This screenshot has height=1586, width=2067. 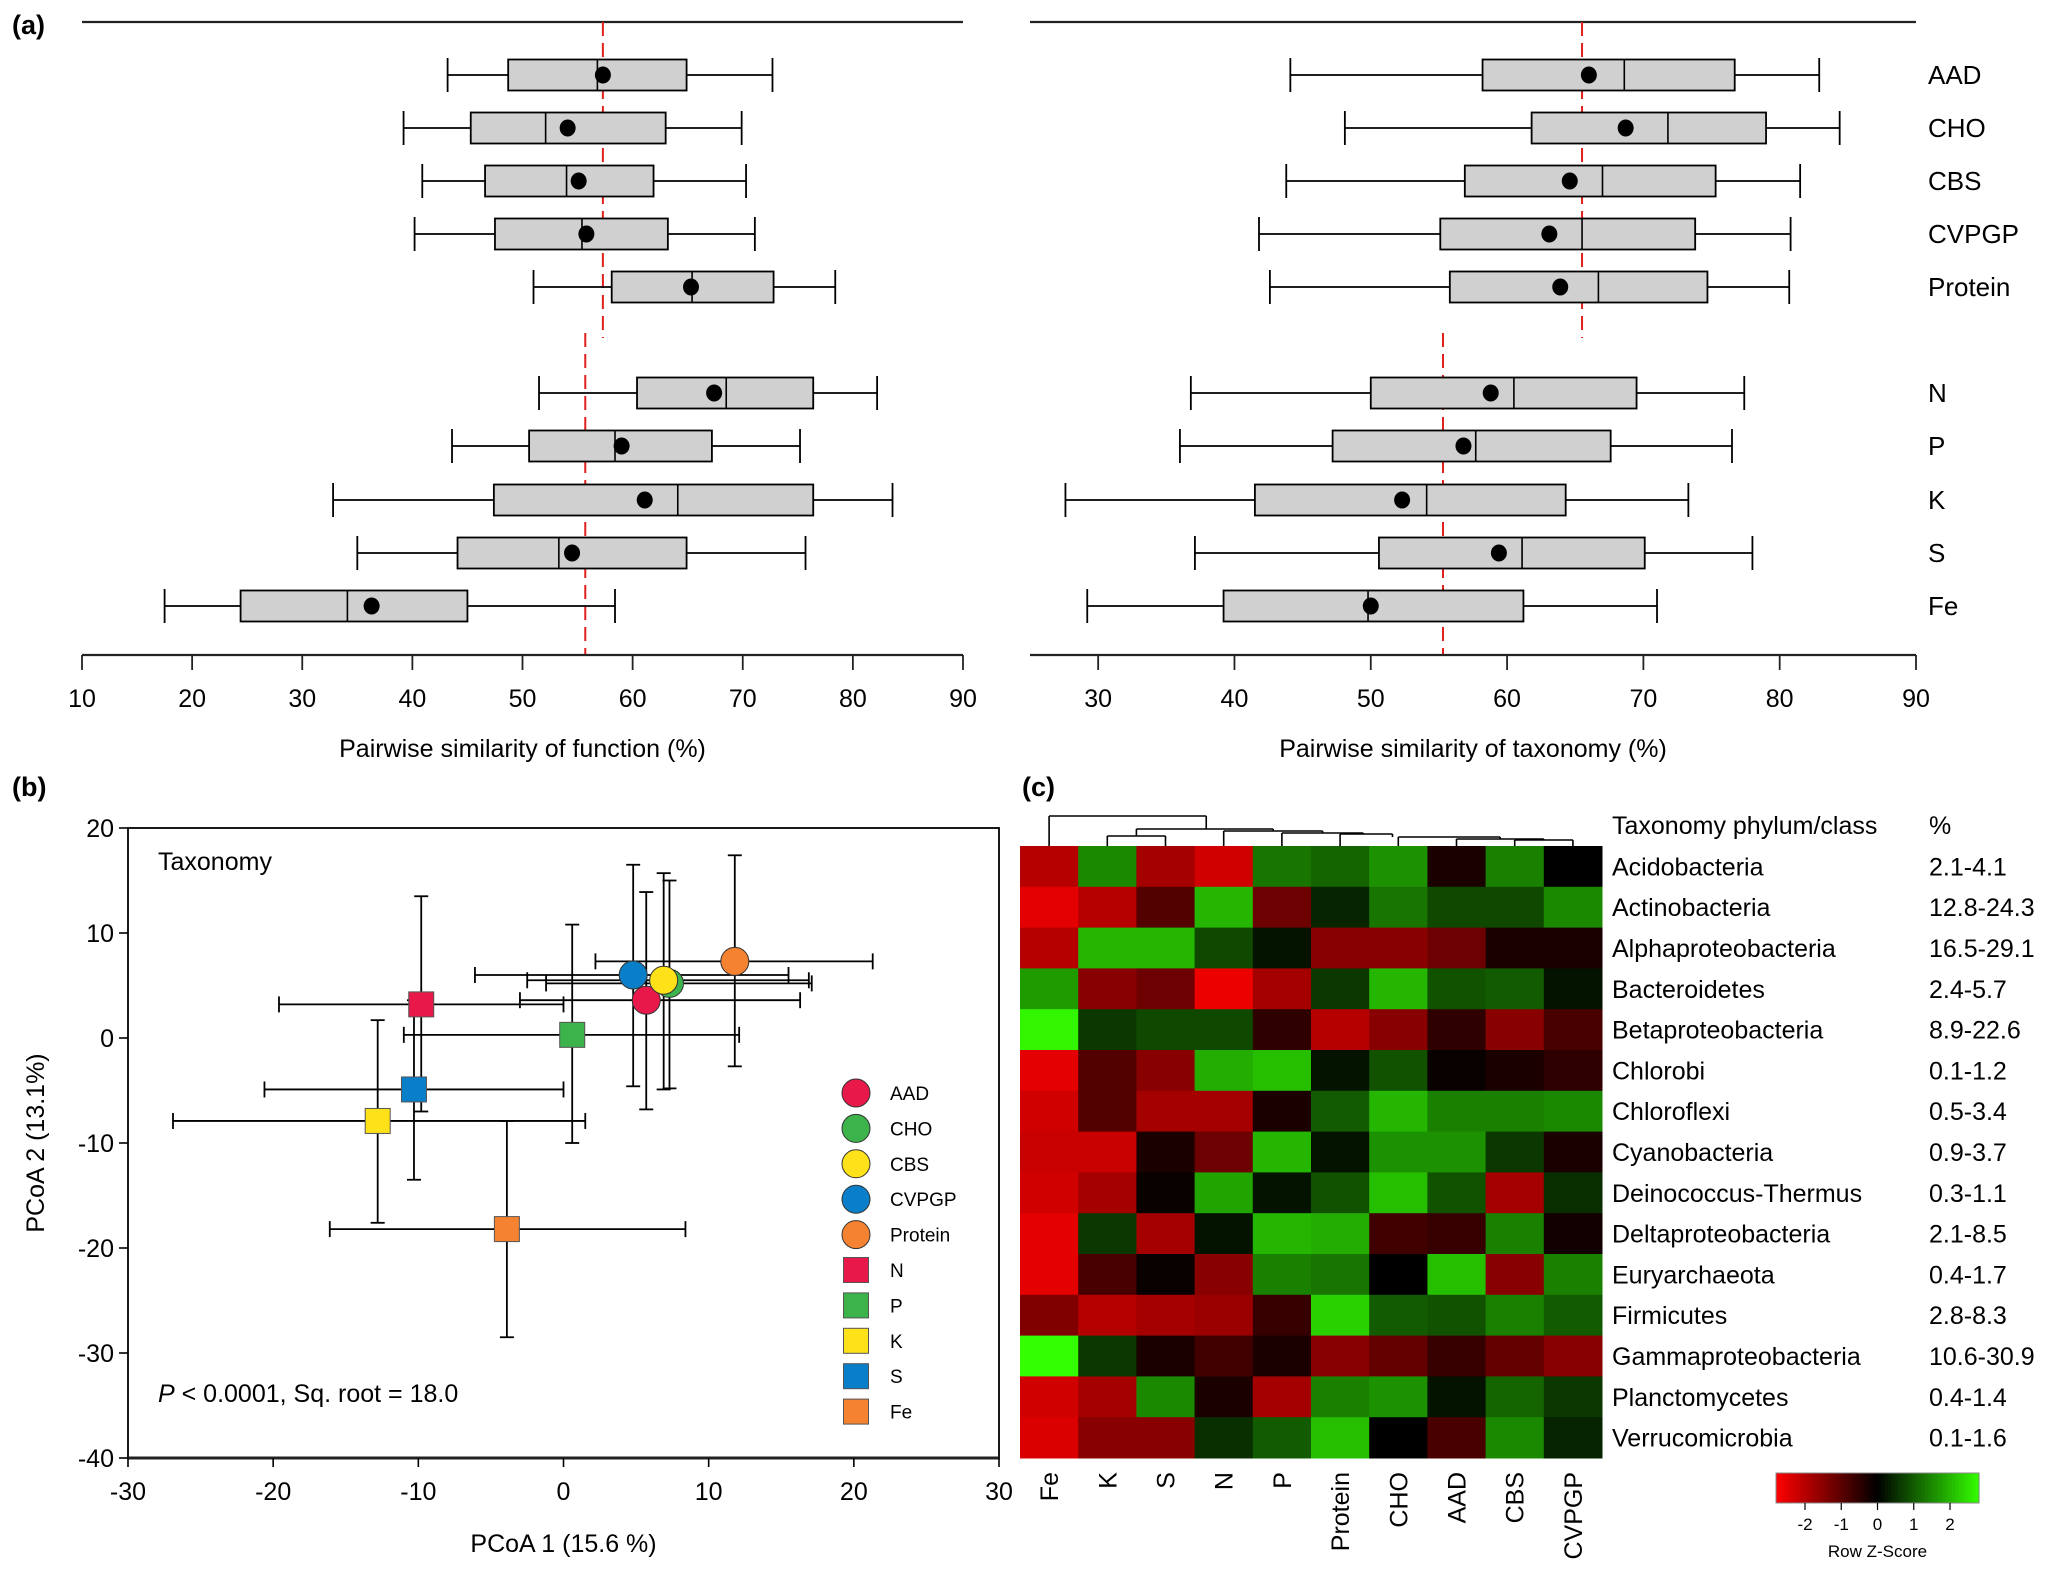 What do you see at coordinates (564, 1492) in the screenshot?
I see `x-tick-label: 0` at bounding box center [564, 1492].